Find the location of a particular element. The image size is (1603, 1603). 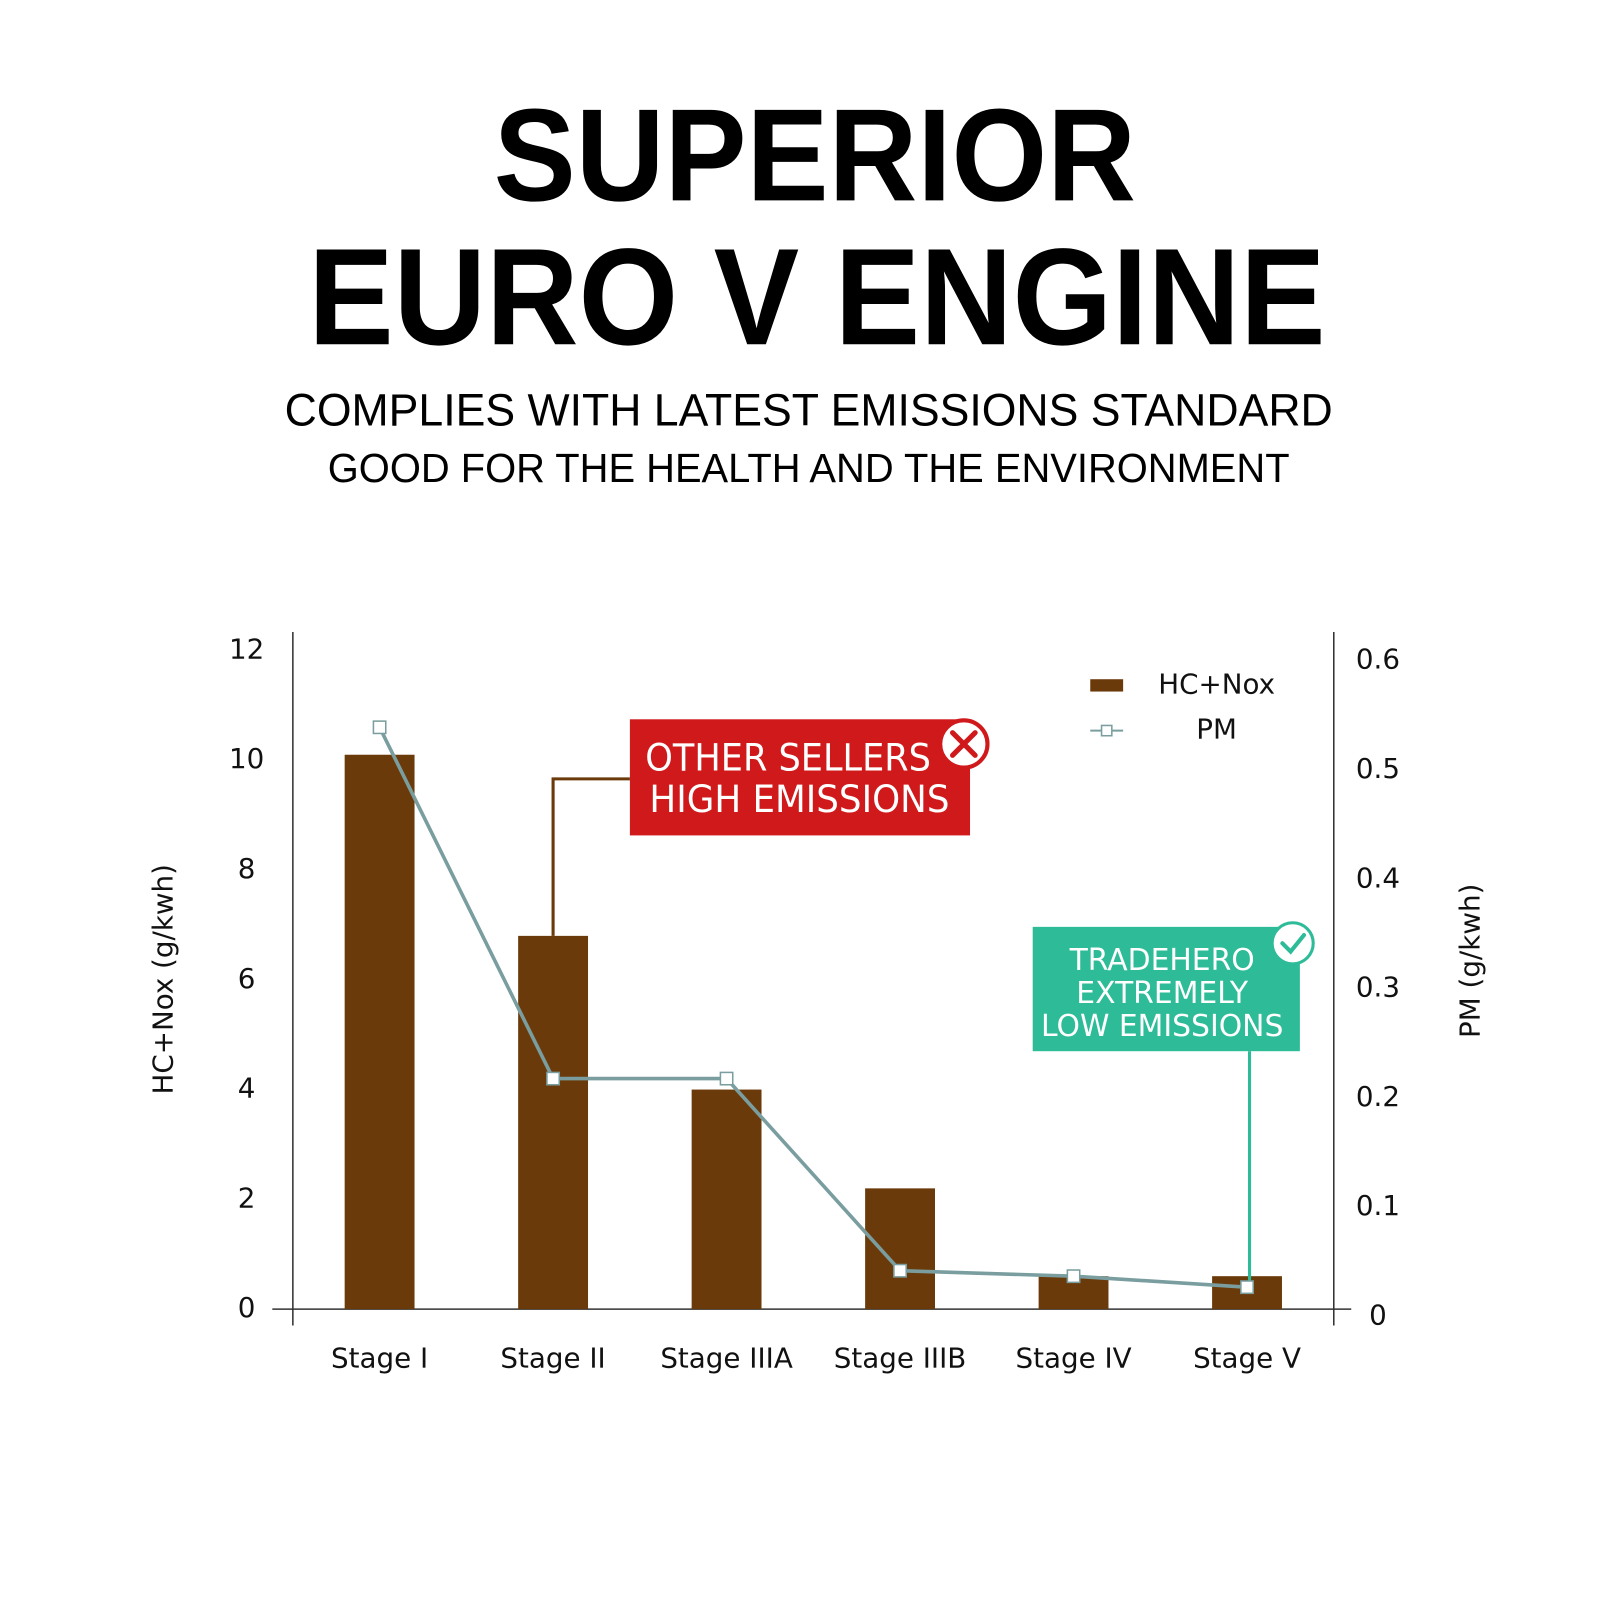

y-tick-label: 6 is located at coordinates (247, 978).